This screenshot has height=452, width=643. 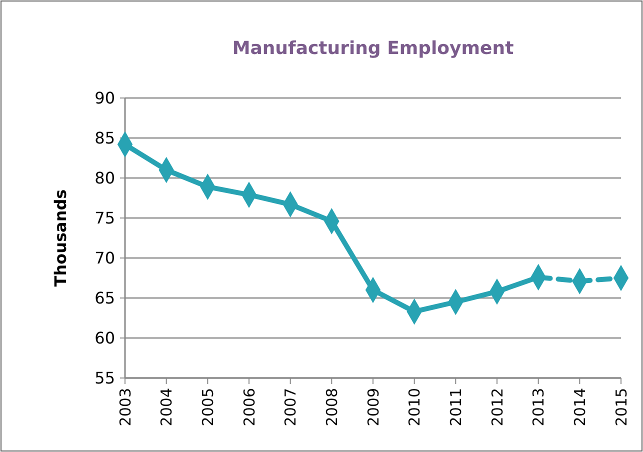 I want to click on y-tick-label: 80, so click(x=104, y=178).